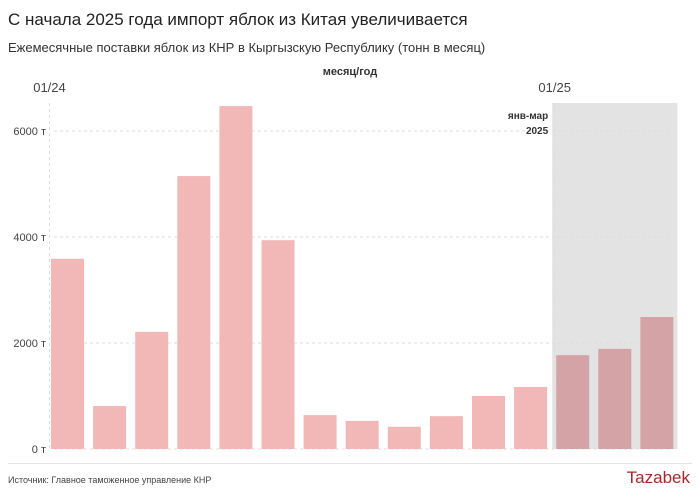  Describe the element at coordinates (350, 72) in the screenshot. I see `x-axis-title: месяц/год` at that location.